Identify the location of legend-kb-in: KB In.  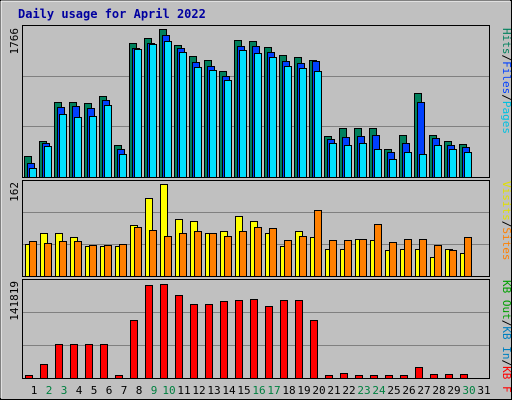
(506, 342).